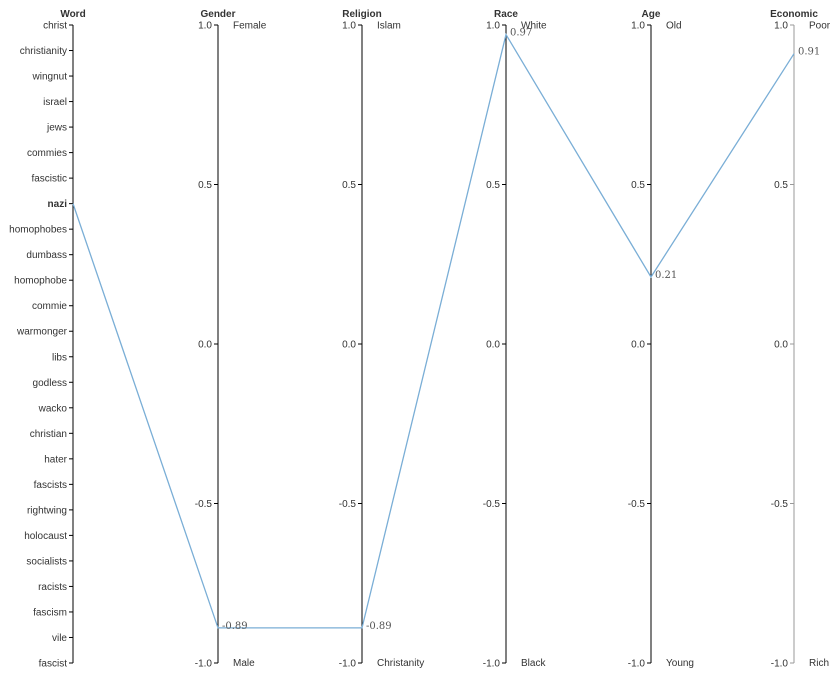 Image resolution: width=834 pixels, height=682 pixels. I want to click on tick-label-economic-neg1: -1.0, so click(780, 664).